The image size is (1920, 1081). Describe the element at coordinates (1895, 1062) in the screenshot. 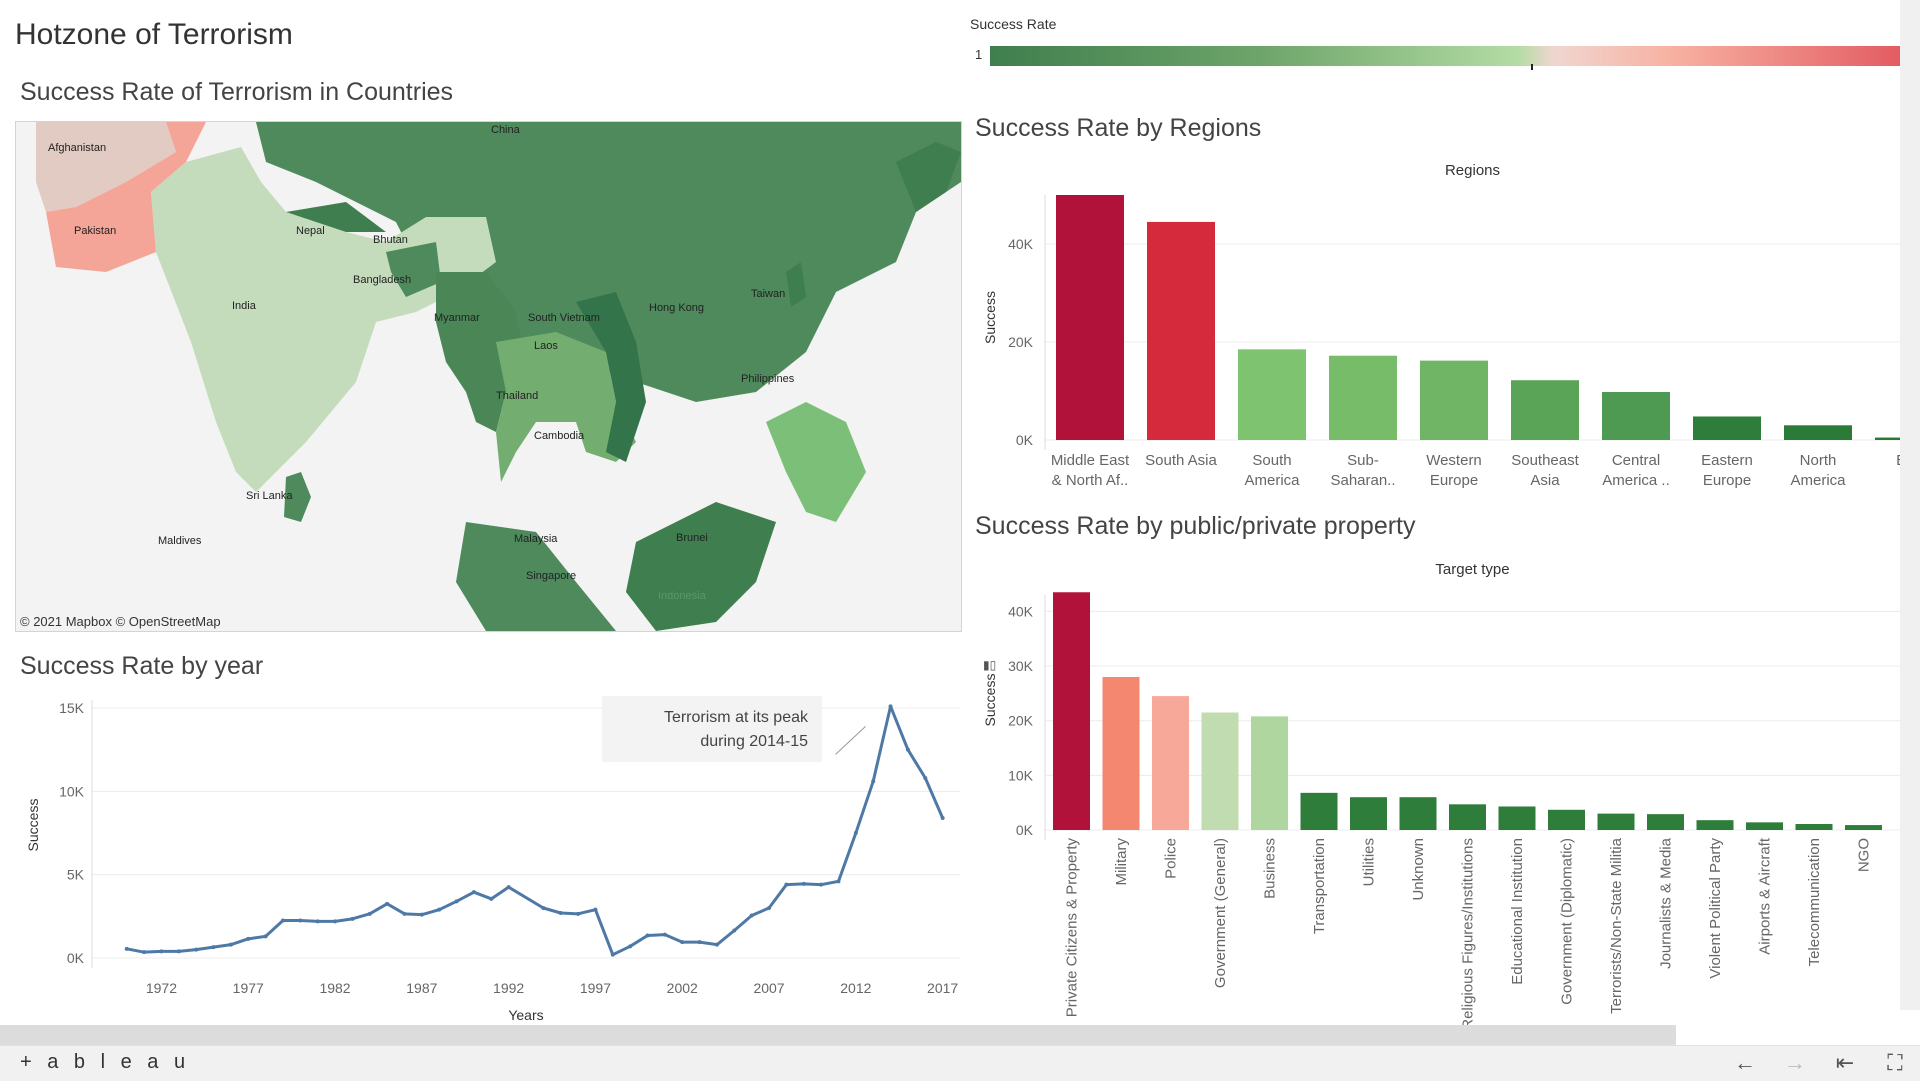

I see `fullscreen-icon: ⛶` at that location.